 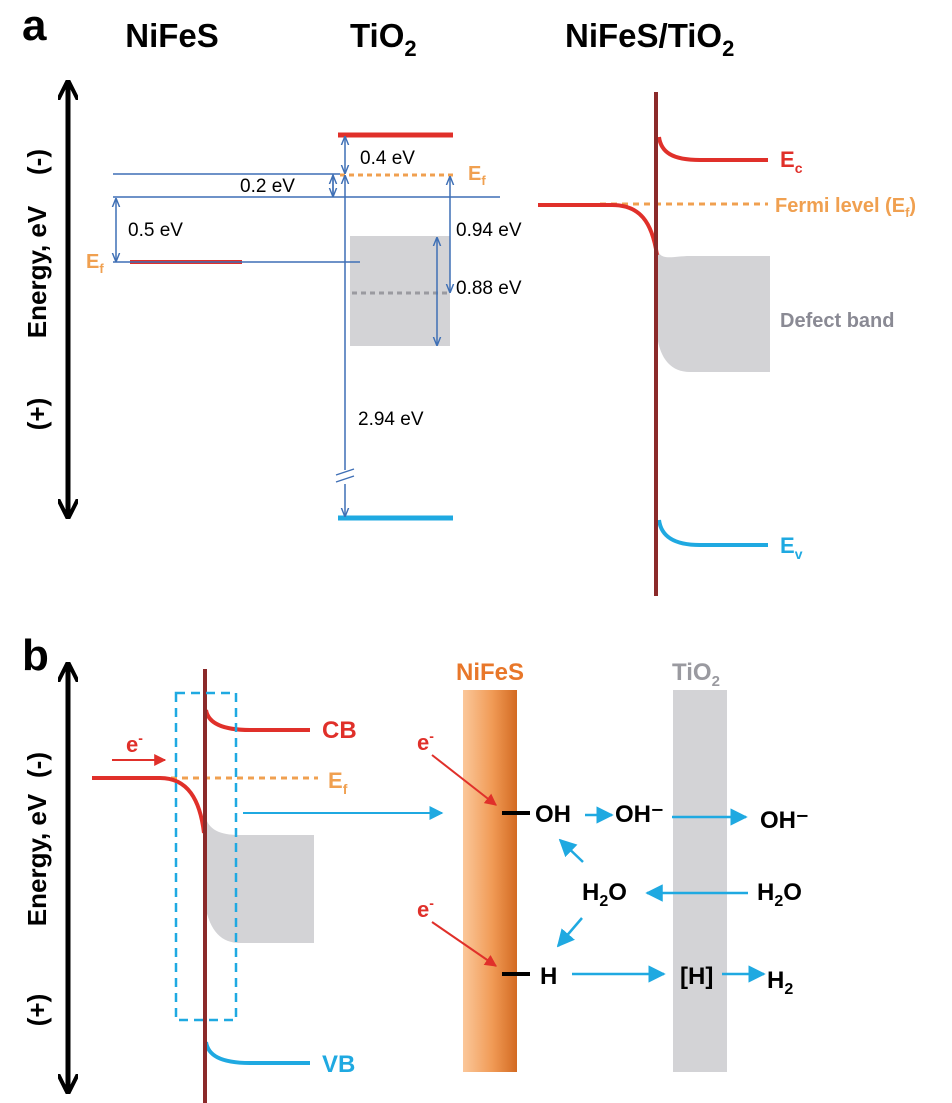 What do you see at coordinates (37, 859) in the screenshot?
I see `energy-axis-label-b: Energy, eV` at bounding box center [37, 859].